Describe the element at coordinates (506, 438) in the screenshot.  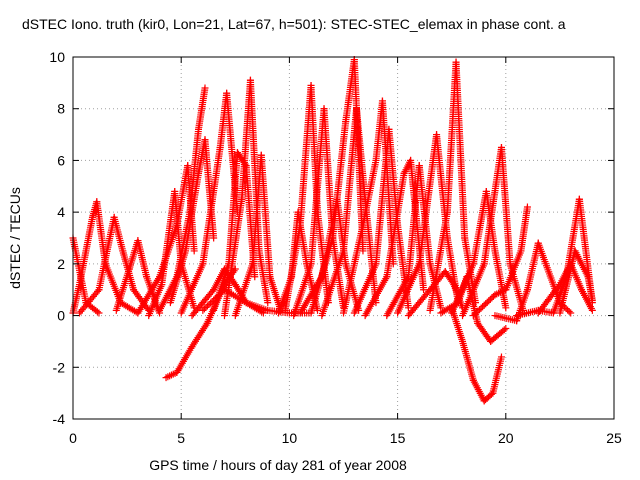
I see `x-tick-label: 20` at that location.